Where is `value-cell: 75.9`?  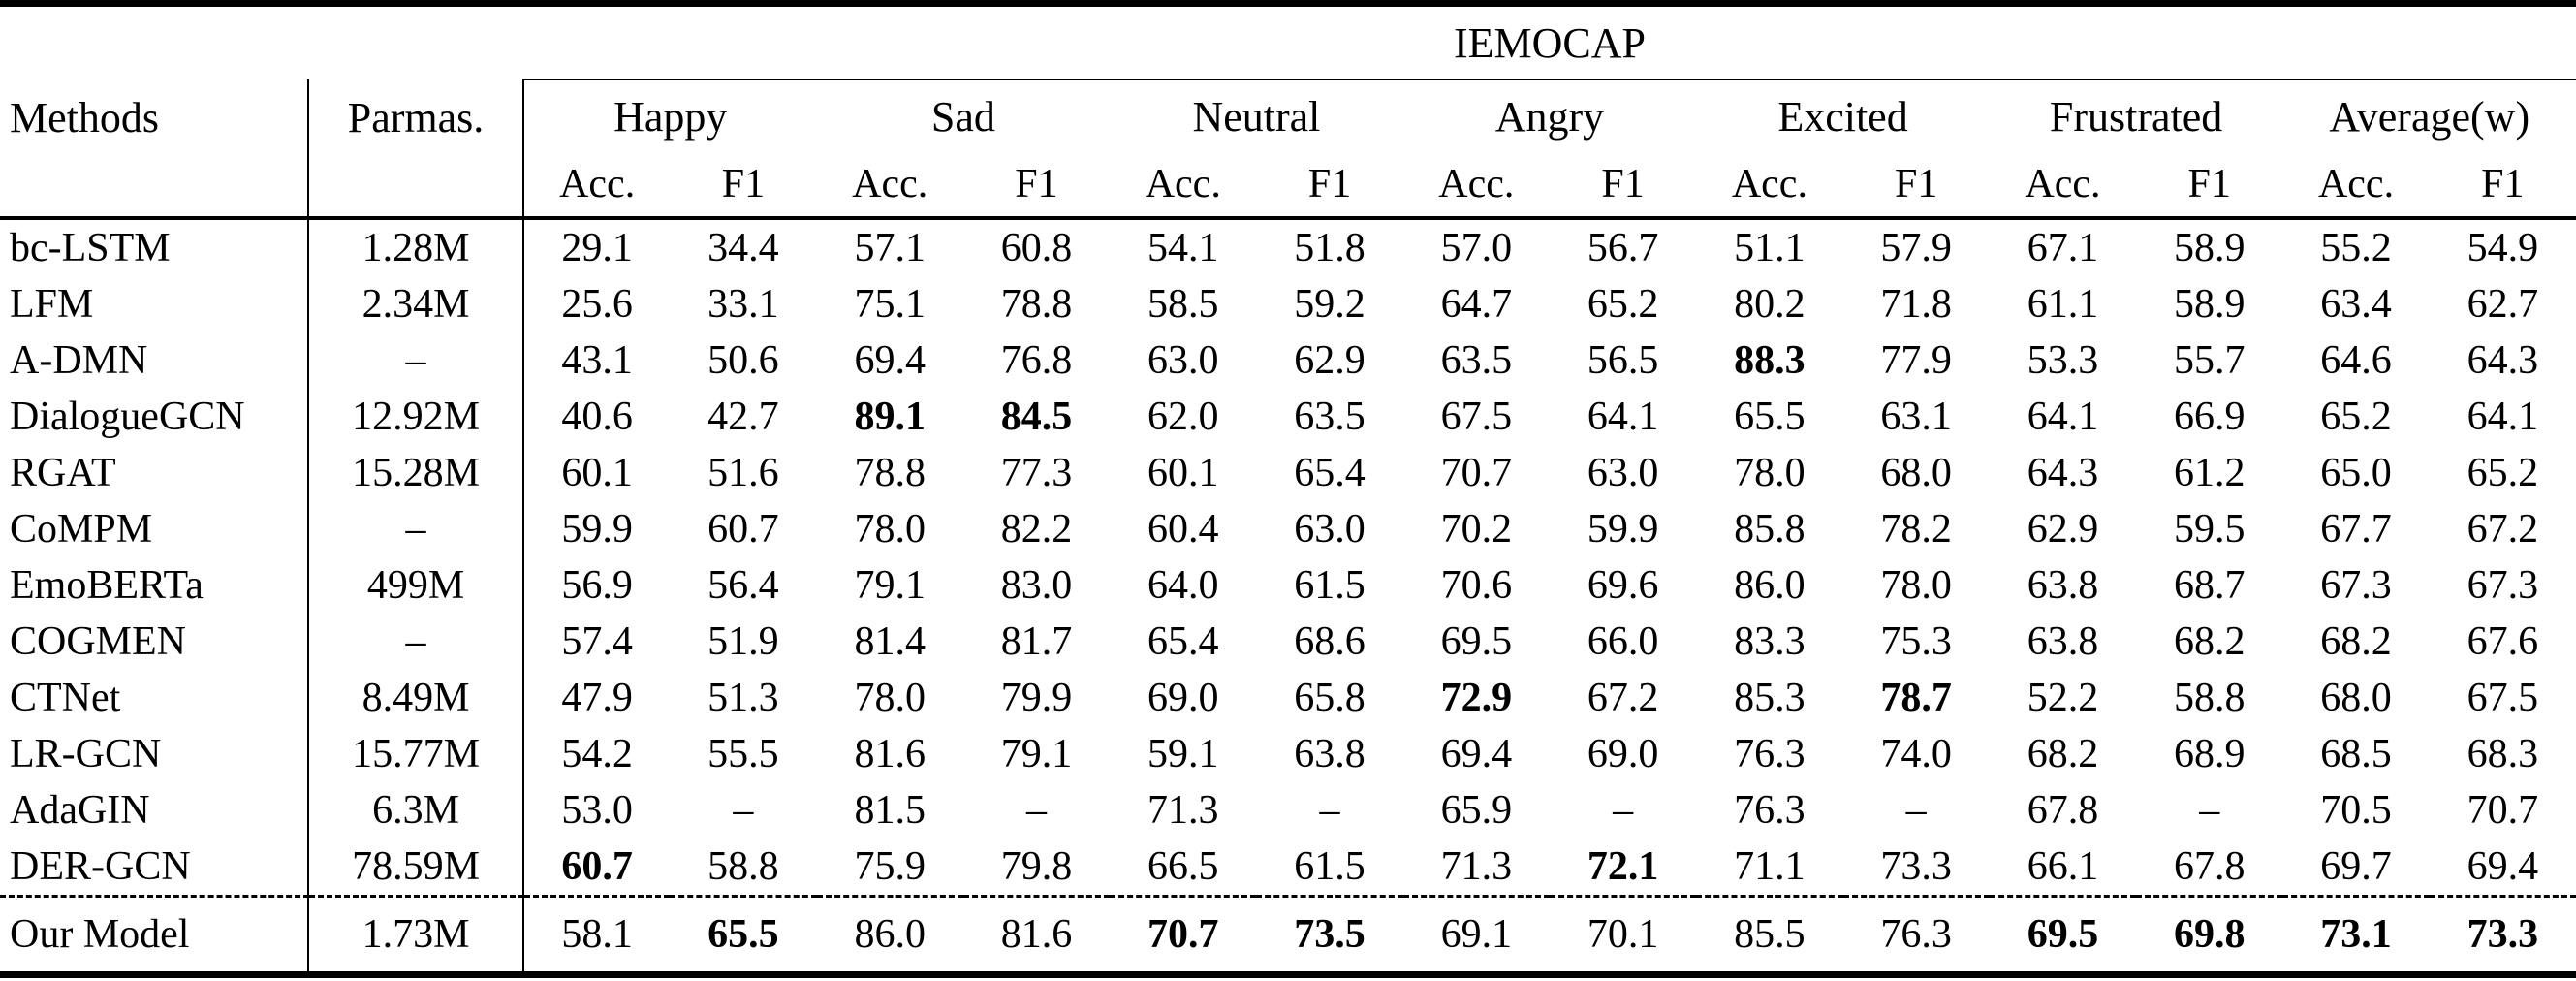
value-cell: 75.9 is located at coordinates (890, 866).